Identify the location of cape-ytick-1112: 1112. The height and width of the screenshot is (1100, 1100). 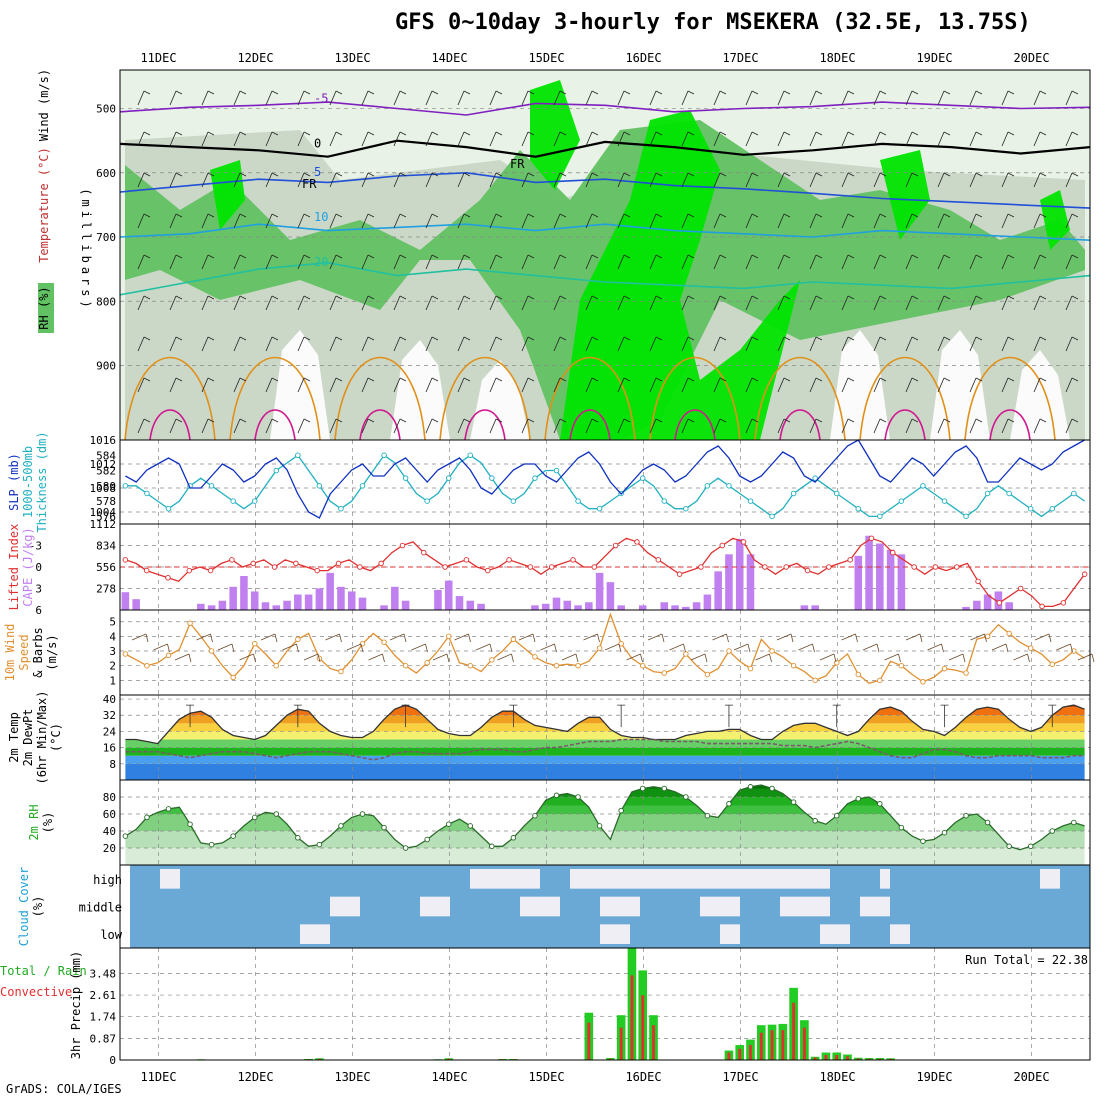
(103, 524).